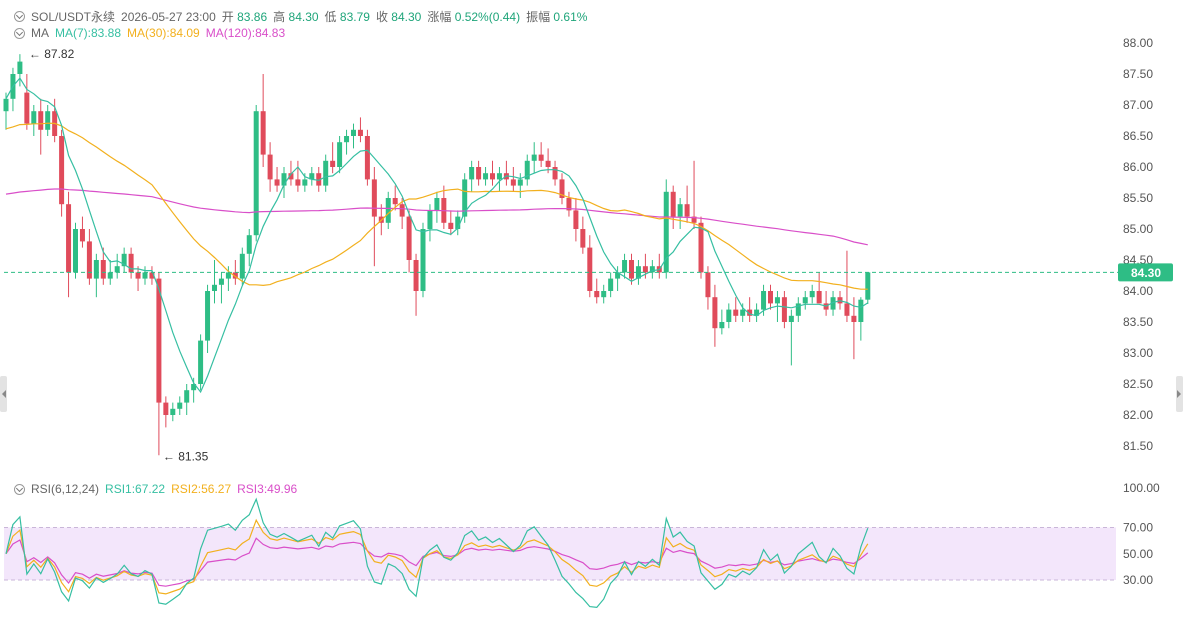  What do you see at coordinates (1138, 291) in the screenshot?
I see `price-tick-label: 84.00` at bounding box center [1138, 291].